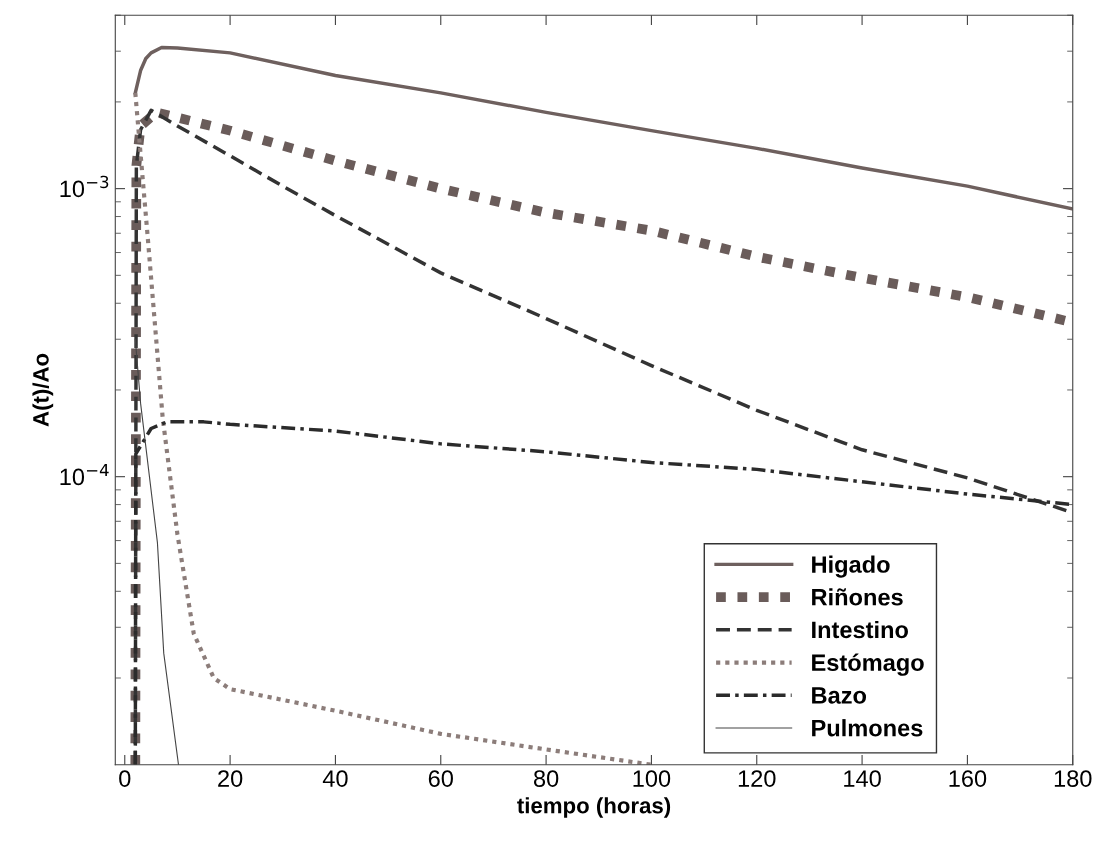 This screenshot has height=845, width=1098. What do you see at coordinates (968, 778) in the screenshot?
I see `x-tick-label: 160` at bounding box center [968, 778].